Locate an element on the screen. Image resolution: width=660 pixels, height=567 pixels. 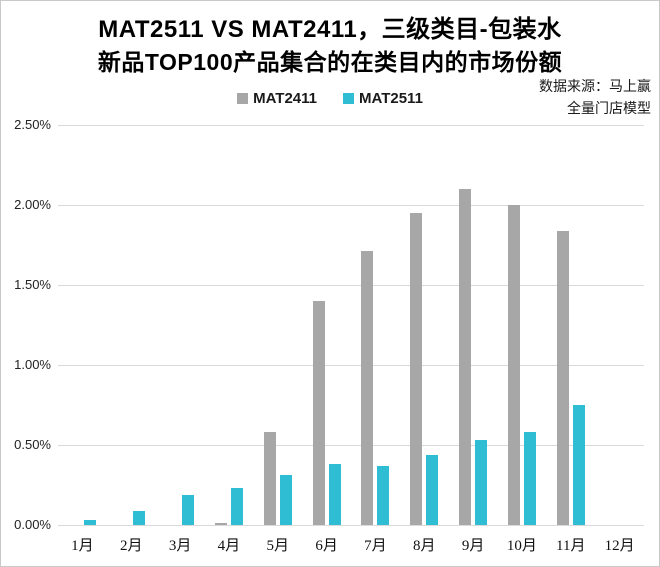
x-tick-label: 11月 is located at coordinates (571, 546).